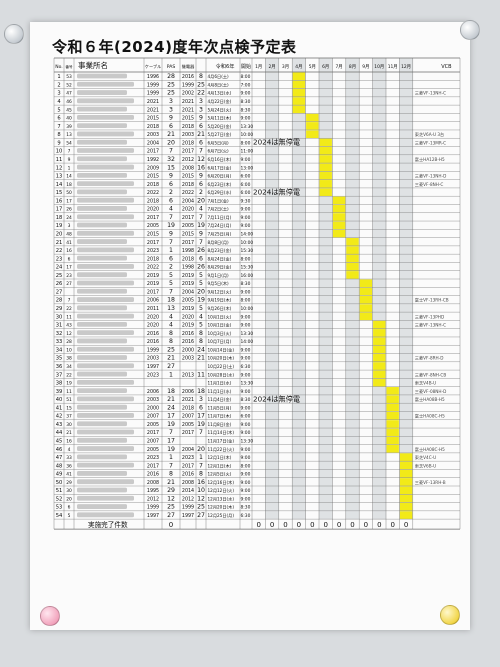 Image resolution: width=500 pixels, height=667 pixels. Describe the element at coordinates (69, 499) in the screenshot. I see `row-code: 20` at that location.